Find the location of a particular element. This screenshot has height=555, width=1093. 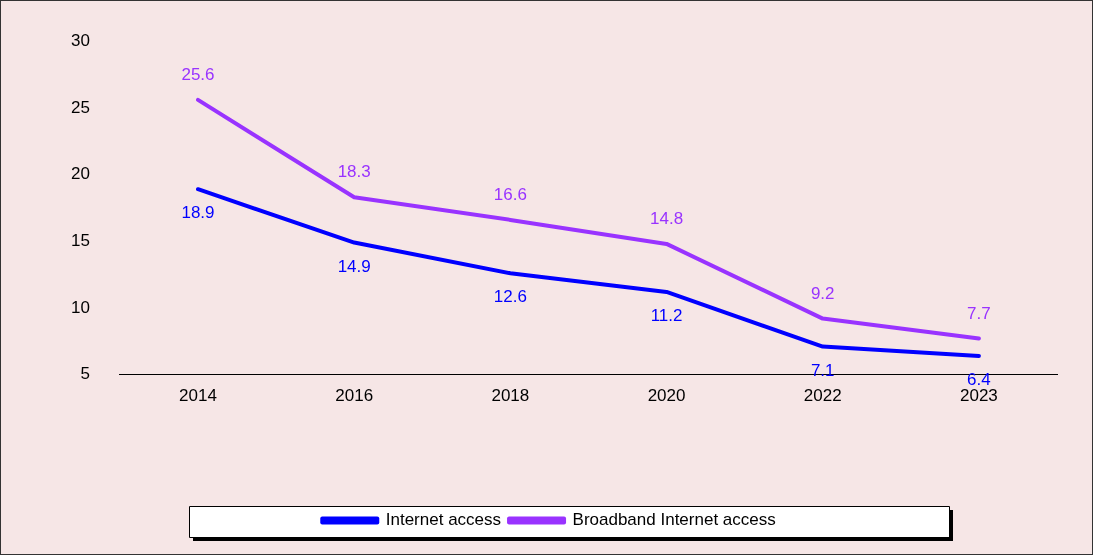

data-label: 14.9 is located at coordinates (354, 266).